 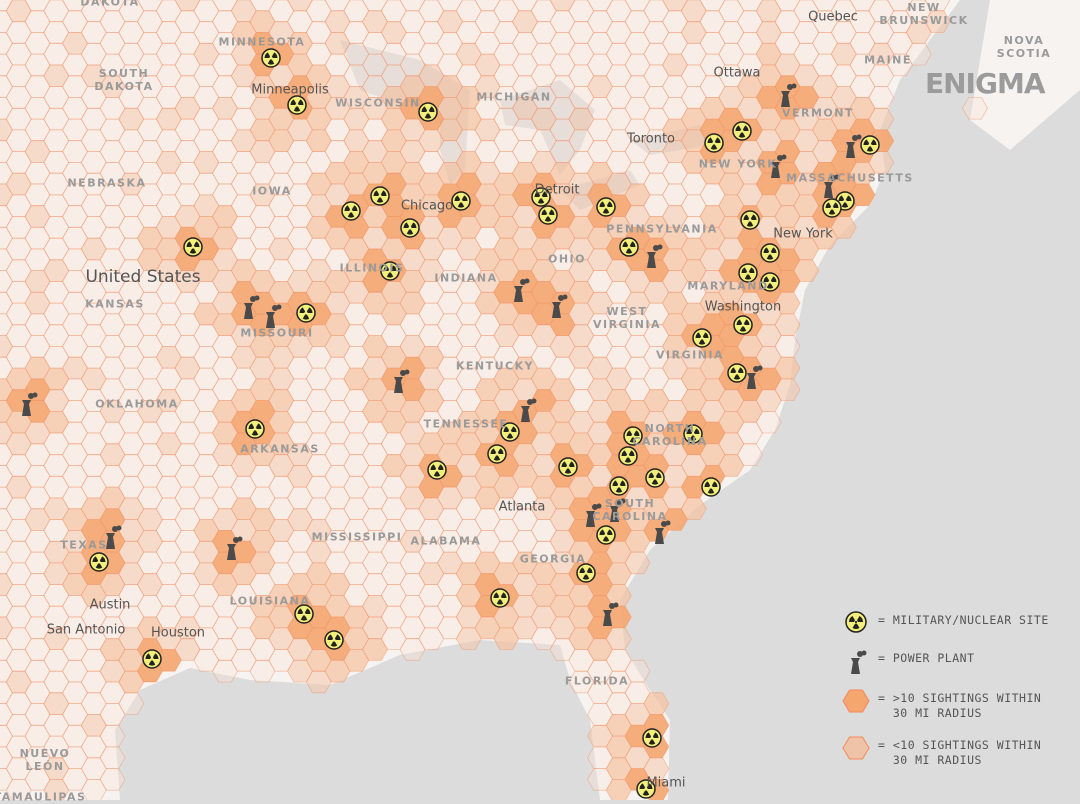 What do you see at coordinates (137, 404) in the screenshot?
I see `region-label: OKLAHOMA` at bounding box center [137, 404].